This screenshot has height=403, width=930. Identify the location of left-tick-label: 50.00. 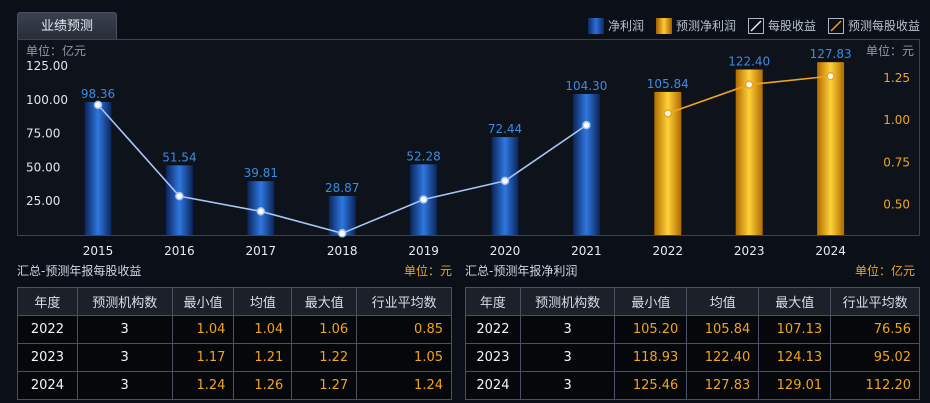
(43, 167).